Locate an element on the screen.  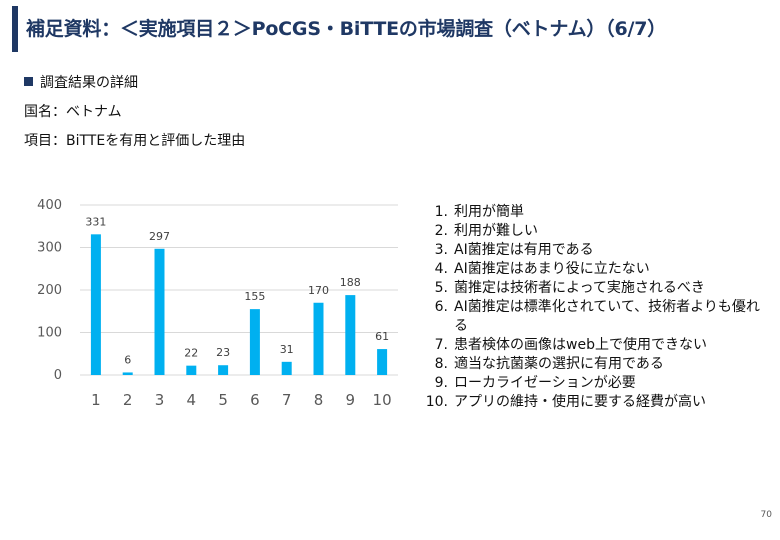
reason-text: AI菌推定はあまり役に立たない is located at coordinates (552, 269).